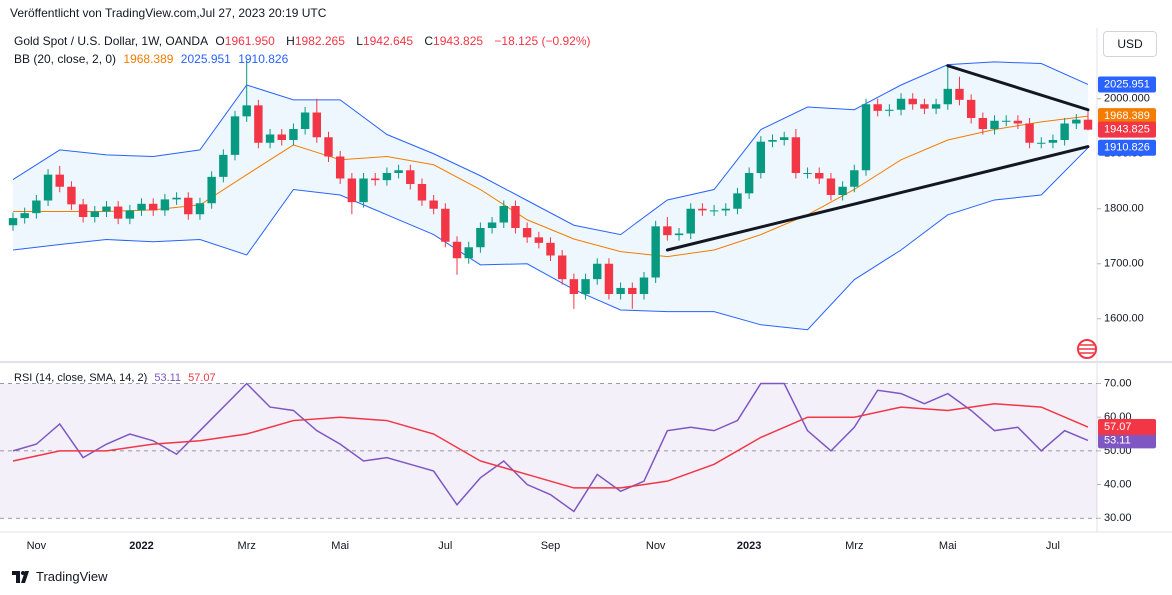 The height and width of the screenshot is (595, 1172). I want to click on y-tick-label: 70.00, so click(1118, 383).